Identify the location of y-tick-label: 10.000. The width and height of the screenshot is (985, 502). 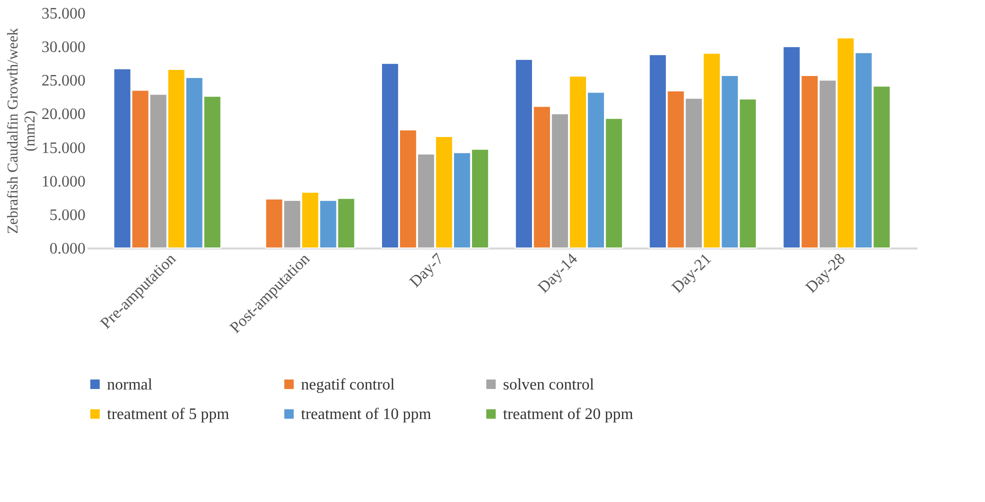
(64, 181).